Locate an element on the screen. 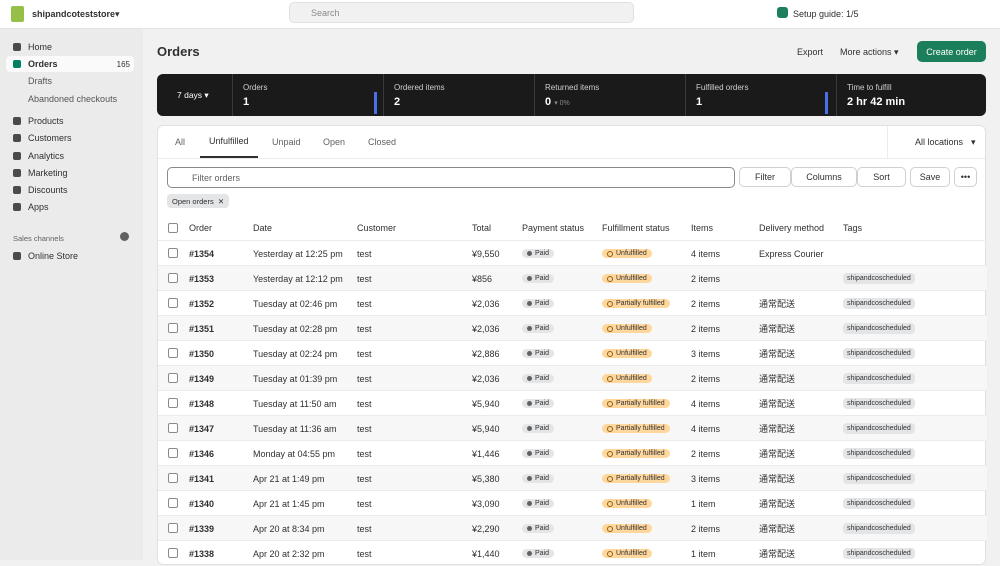 The image size is (1000, 566). export-button: Export is located at coordinates (810, 52).